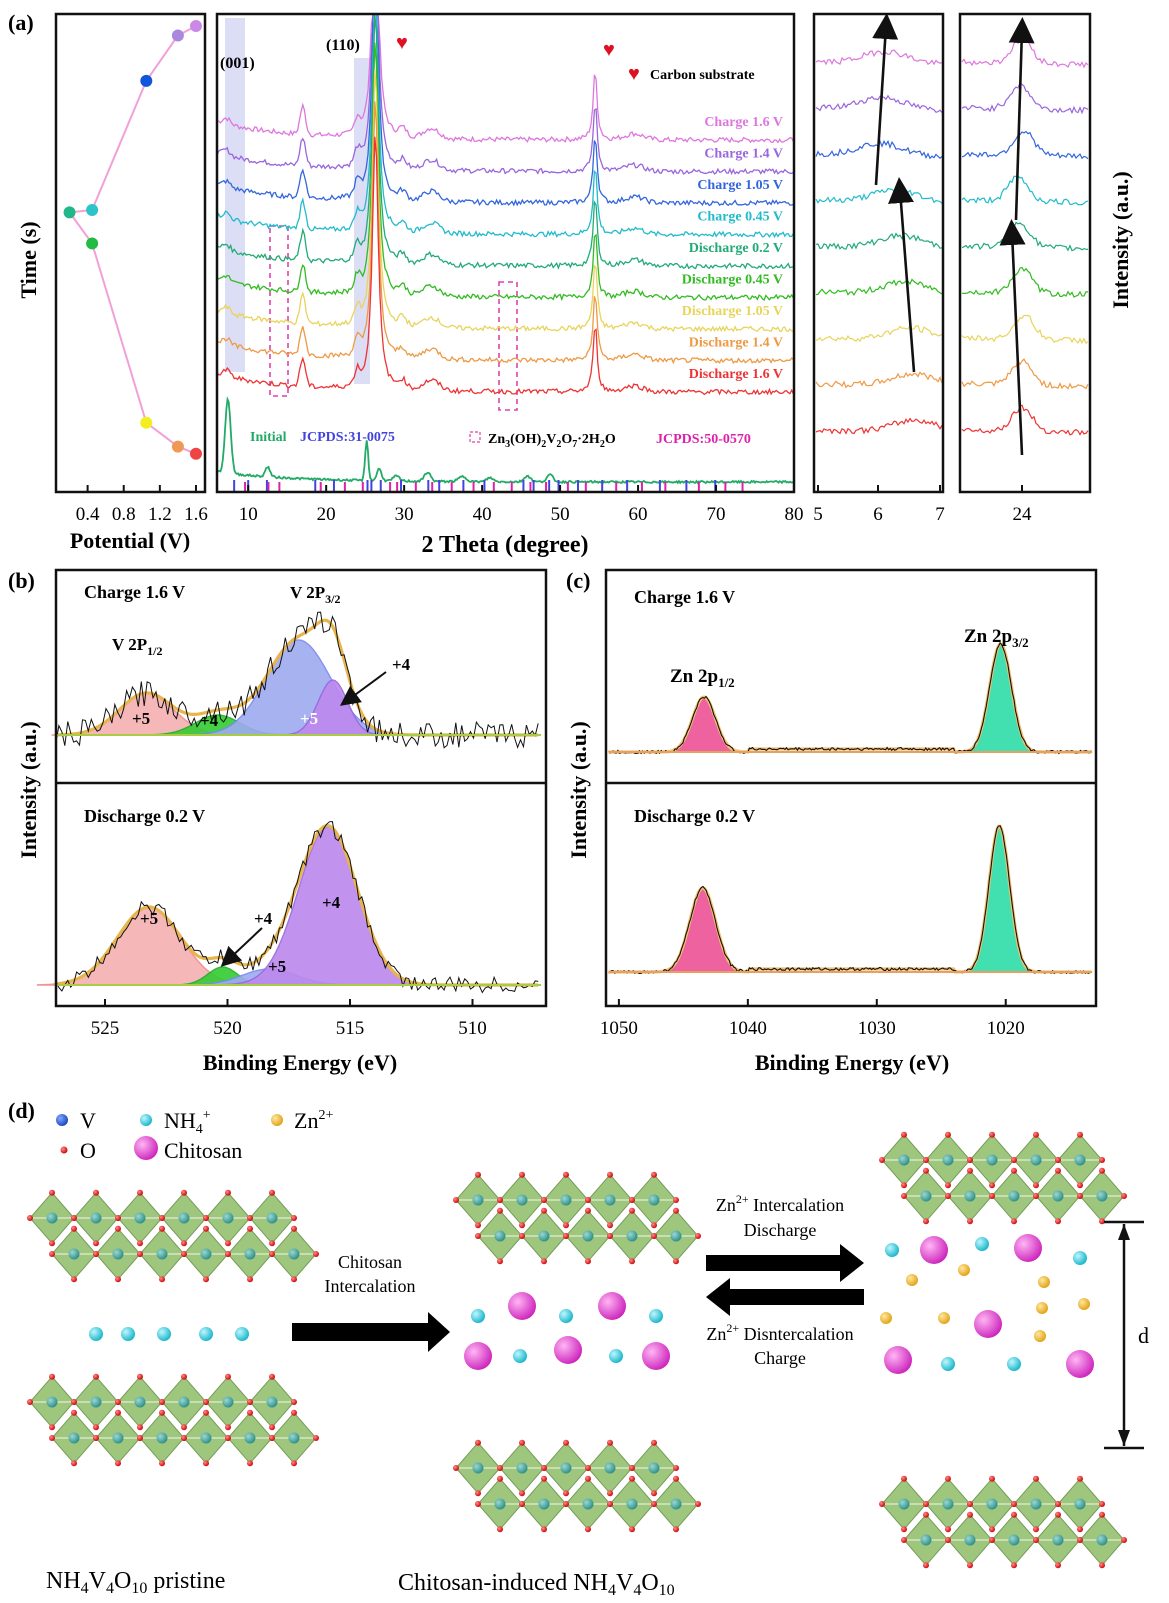 This screenshot has width=1169, height=1603. Describe the element at coordinates (619, 1028) in the screenshot. I see `x-tick-label: 1050` at that location.